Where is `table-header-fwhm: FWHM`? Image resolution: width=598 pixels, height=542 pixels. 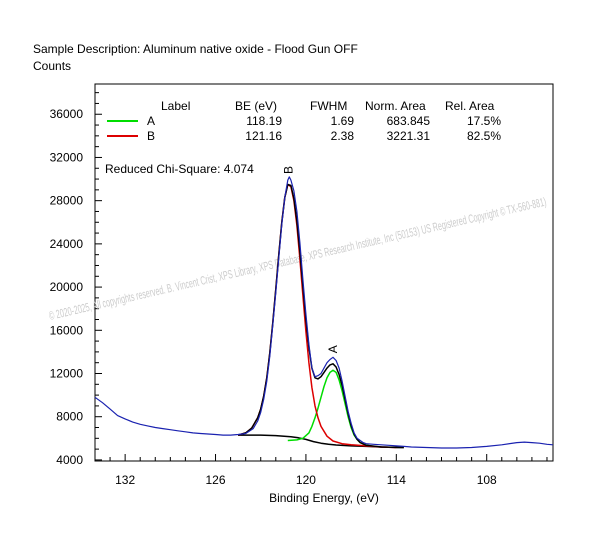 table-header-fwhm: FWHM is located at coordinates (328, 106).